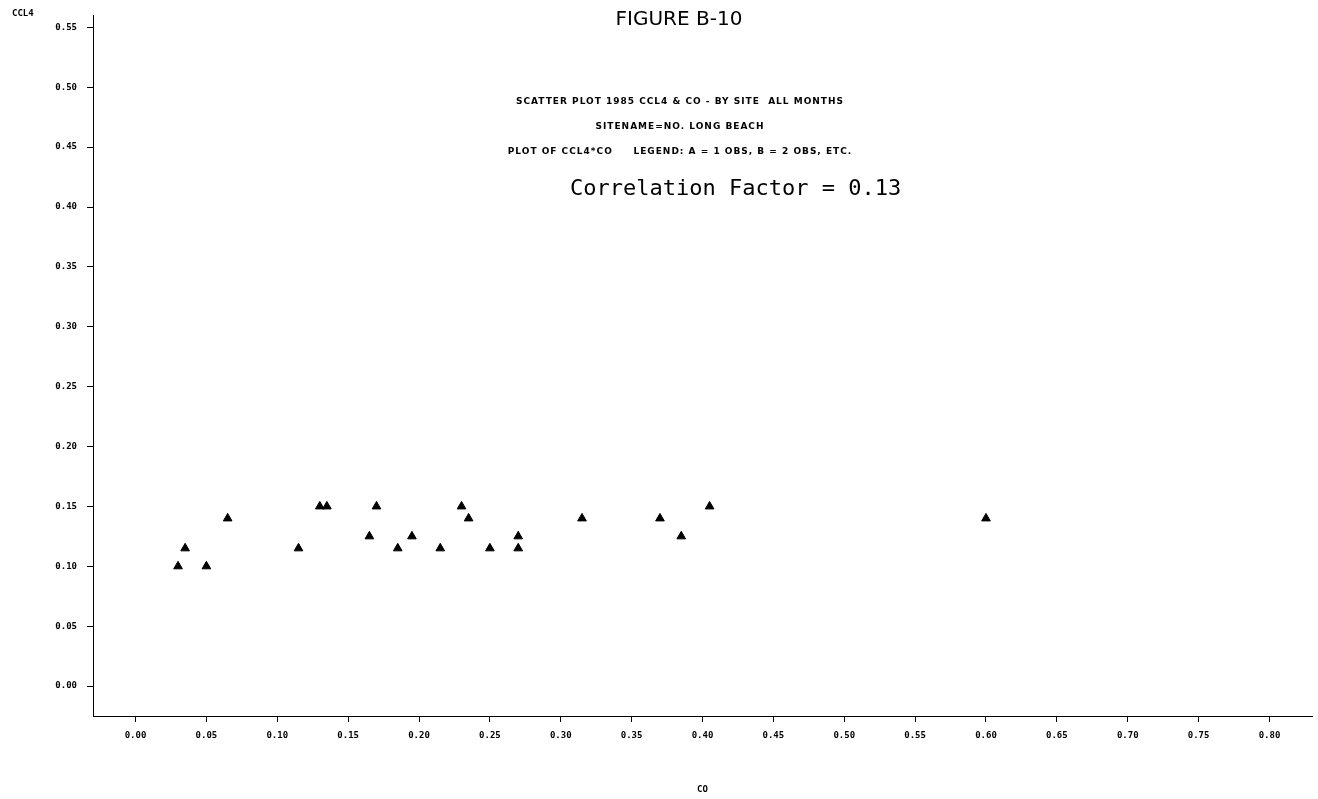 Image resolution: width=1318 pixels, height=799 pixels. Describe the element at coordinates (844, 734) in the screenshot. I see `x-tick-label: 0.50` at that location.